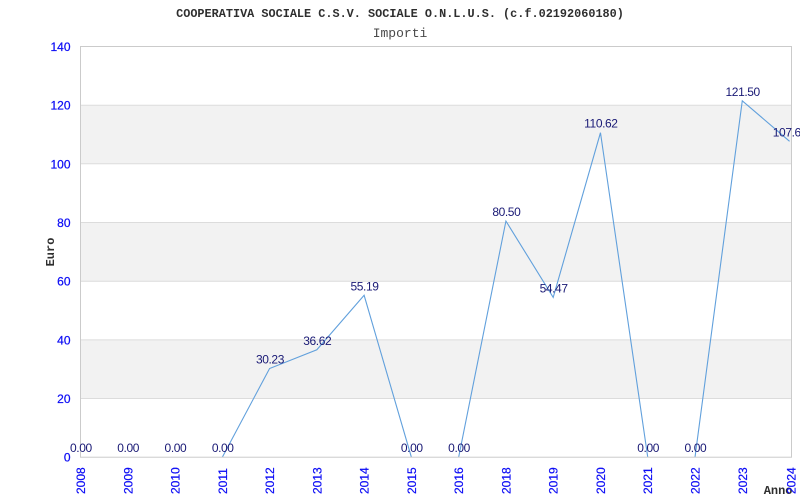 This screenshot has width=800, height=500. Describe the element at coordinates (317, 341) in the screenshot. I see `svg-text: 36.62` at that location.